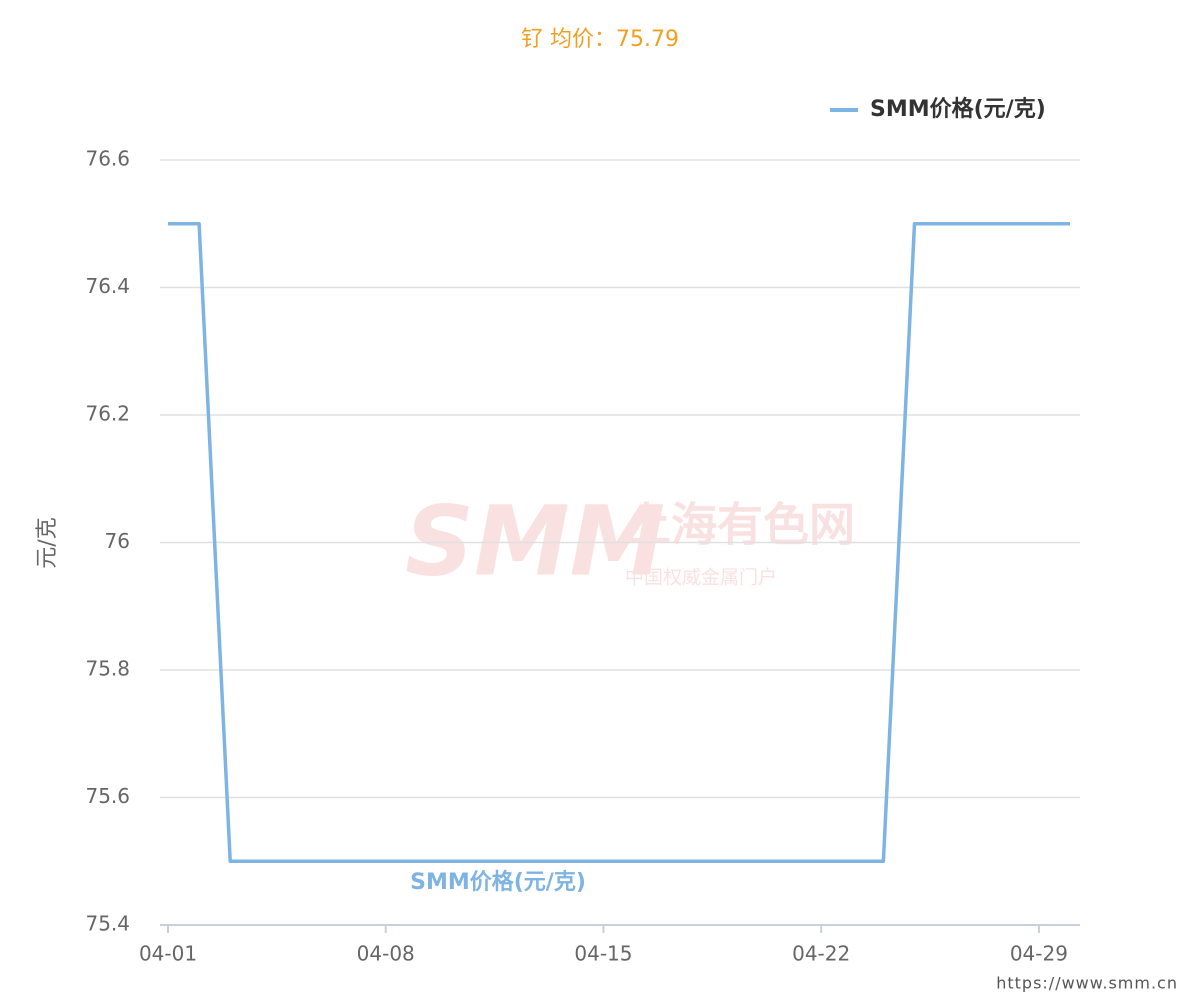 Image resolution: width=1200 pixels, height=1000 pixels. What do you see at coordinates (107, 414) in the screenshot?
I see `y-tick-label: 76.2` at bounding box center [107, 414].